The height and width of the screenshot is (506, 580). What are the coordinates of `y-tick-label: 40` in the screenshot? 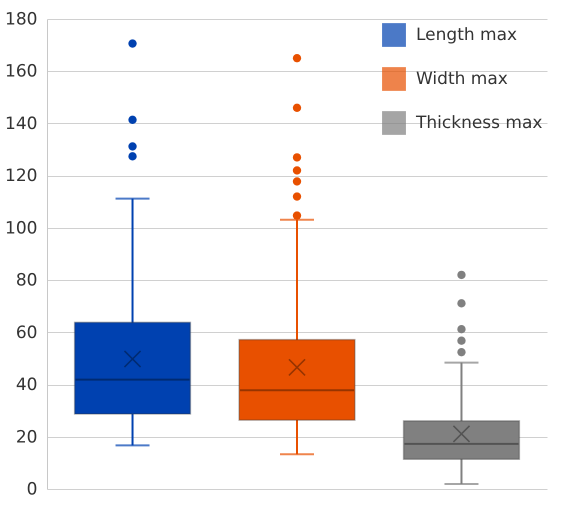 It's located at (27, 385).